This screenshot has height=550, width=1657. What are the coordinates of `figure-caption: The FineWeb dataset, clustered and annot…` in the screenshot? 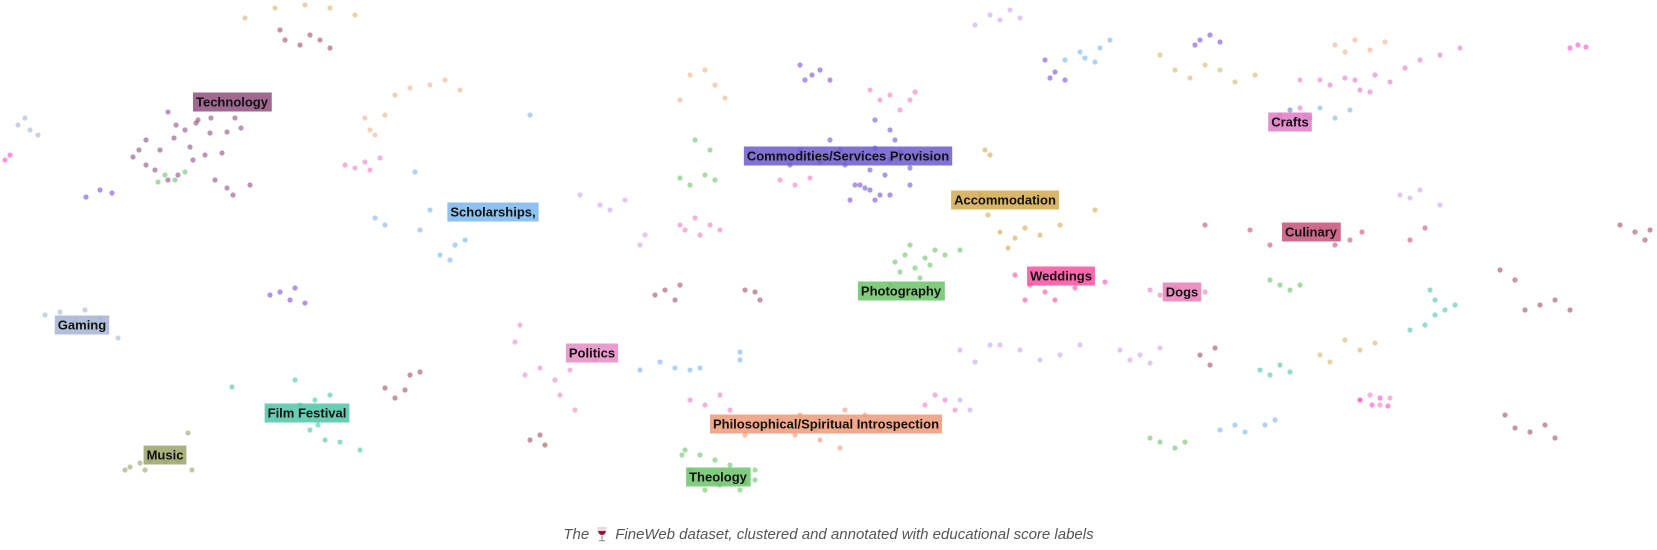 It's located at (828, 534).